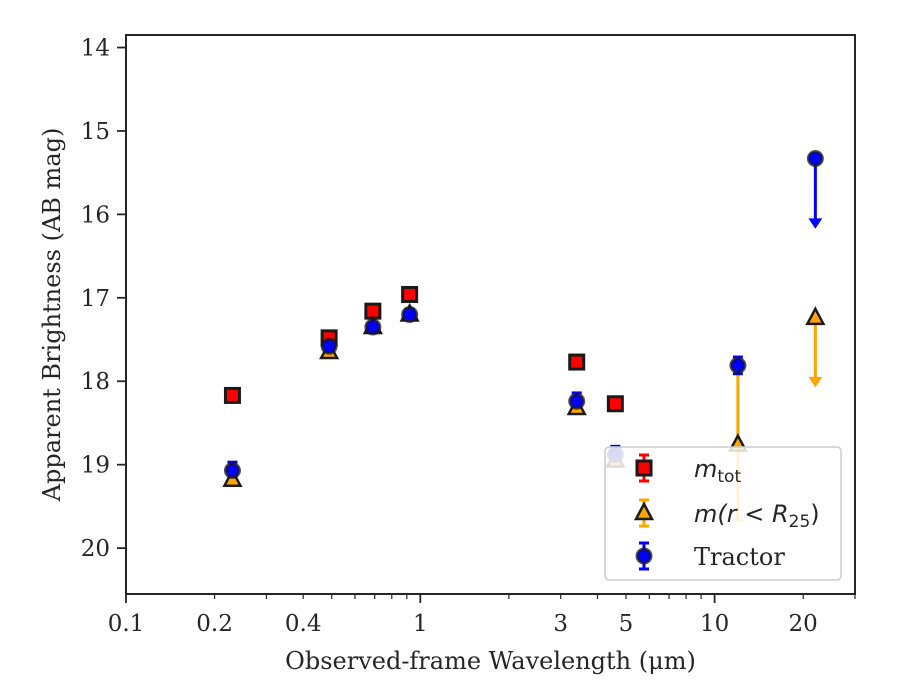 The height and width of the screenshot is (700, 900). Describe the element at coordinates (95, 382) in the screenshot. I see `y-tick-label: 18` at that location.